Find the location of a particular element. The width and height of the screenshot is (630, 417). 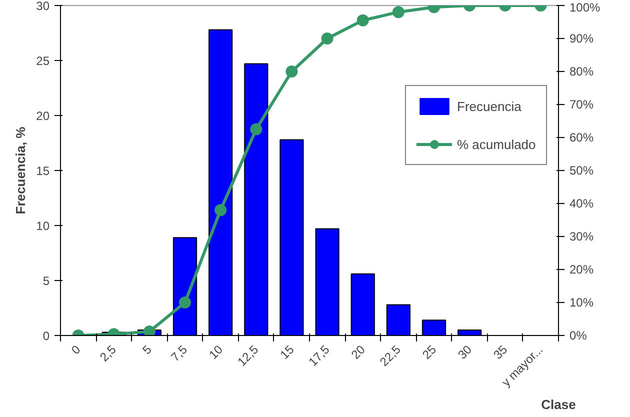

y2-tick-label: 60% is located at coordinates (582, 137).